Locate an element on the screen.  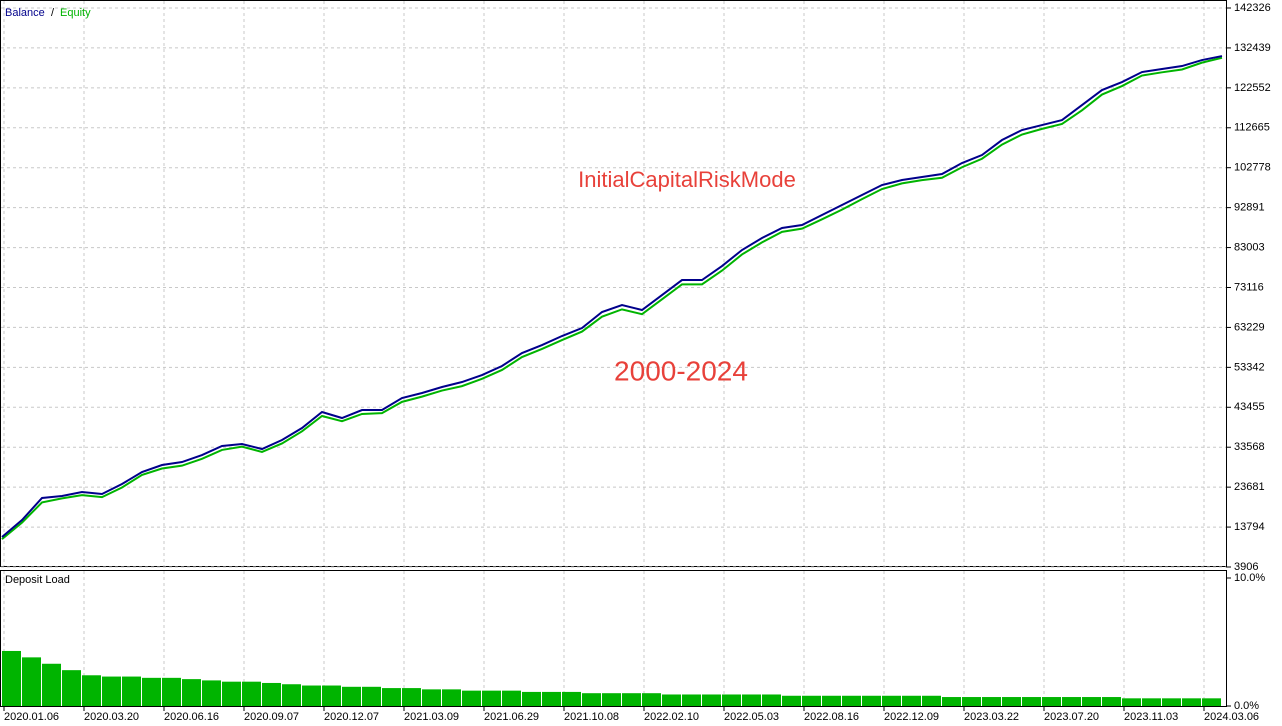
y-tick-label: 0.0% is located at coordinates (1246, 706).